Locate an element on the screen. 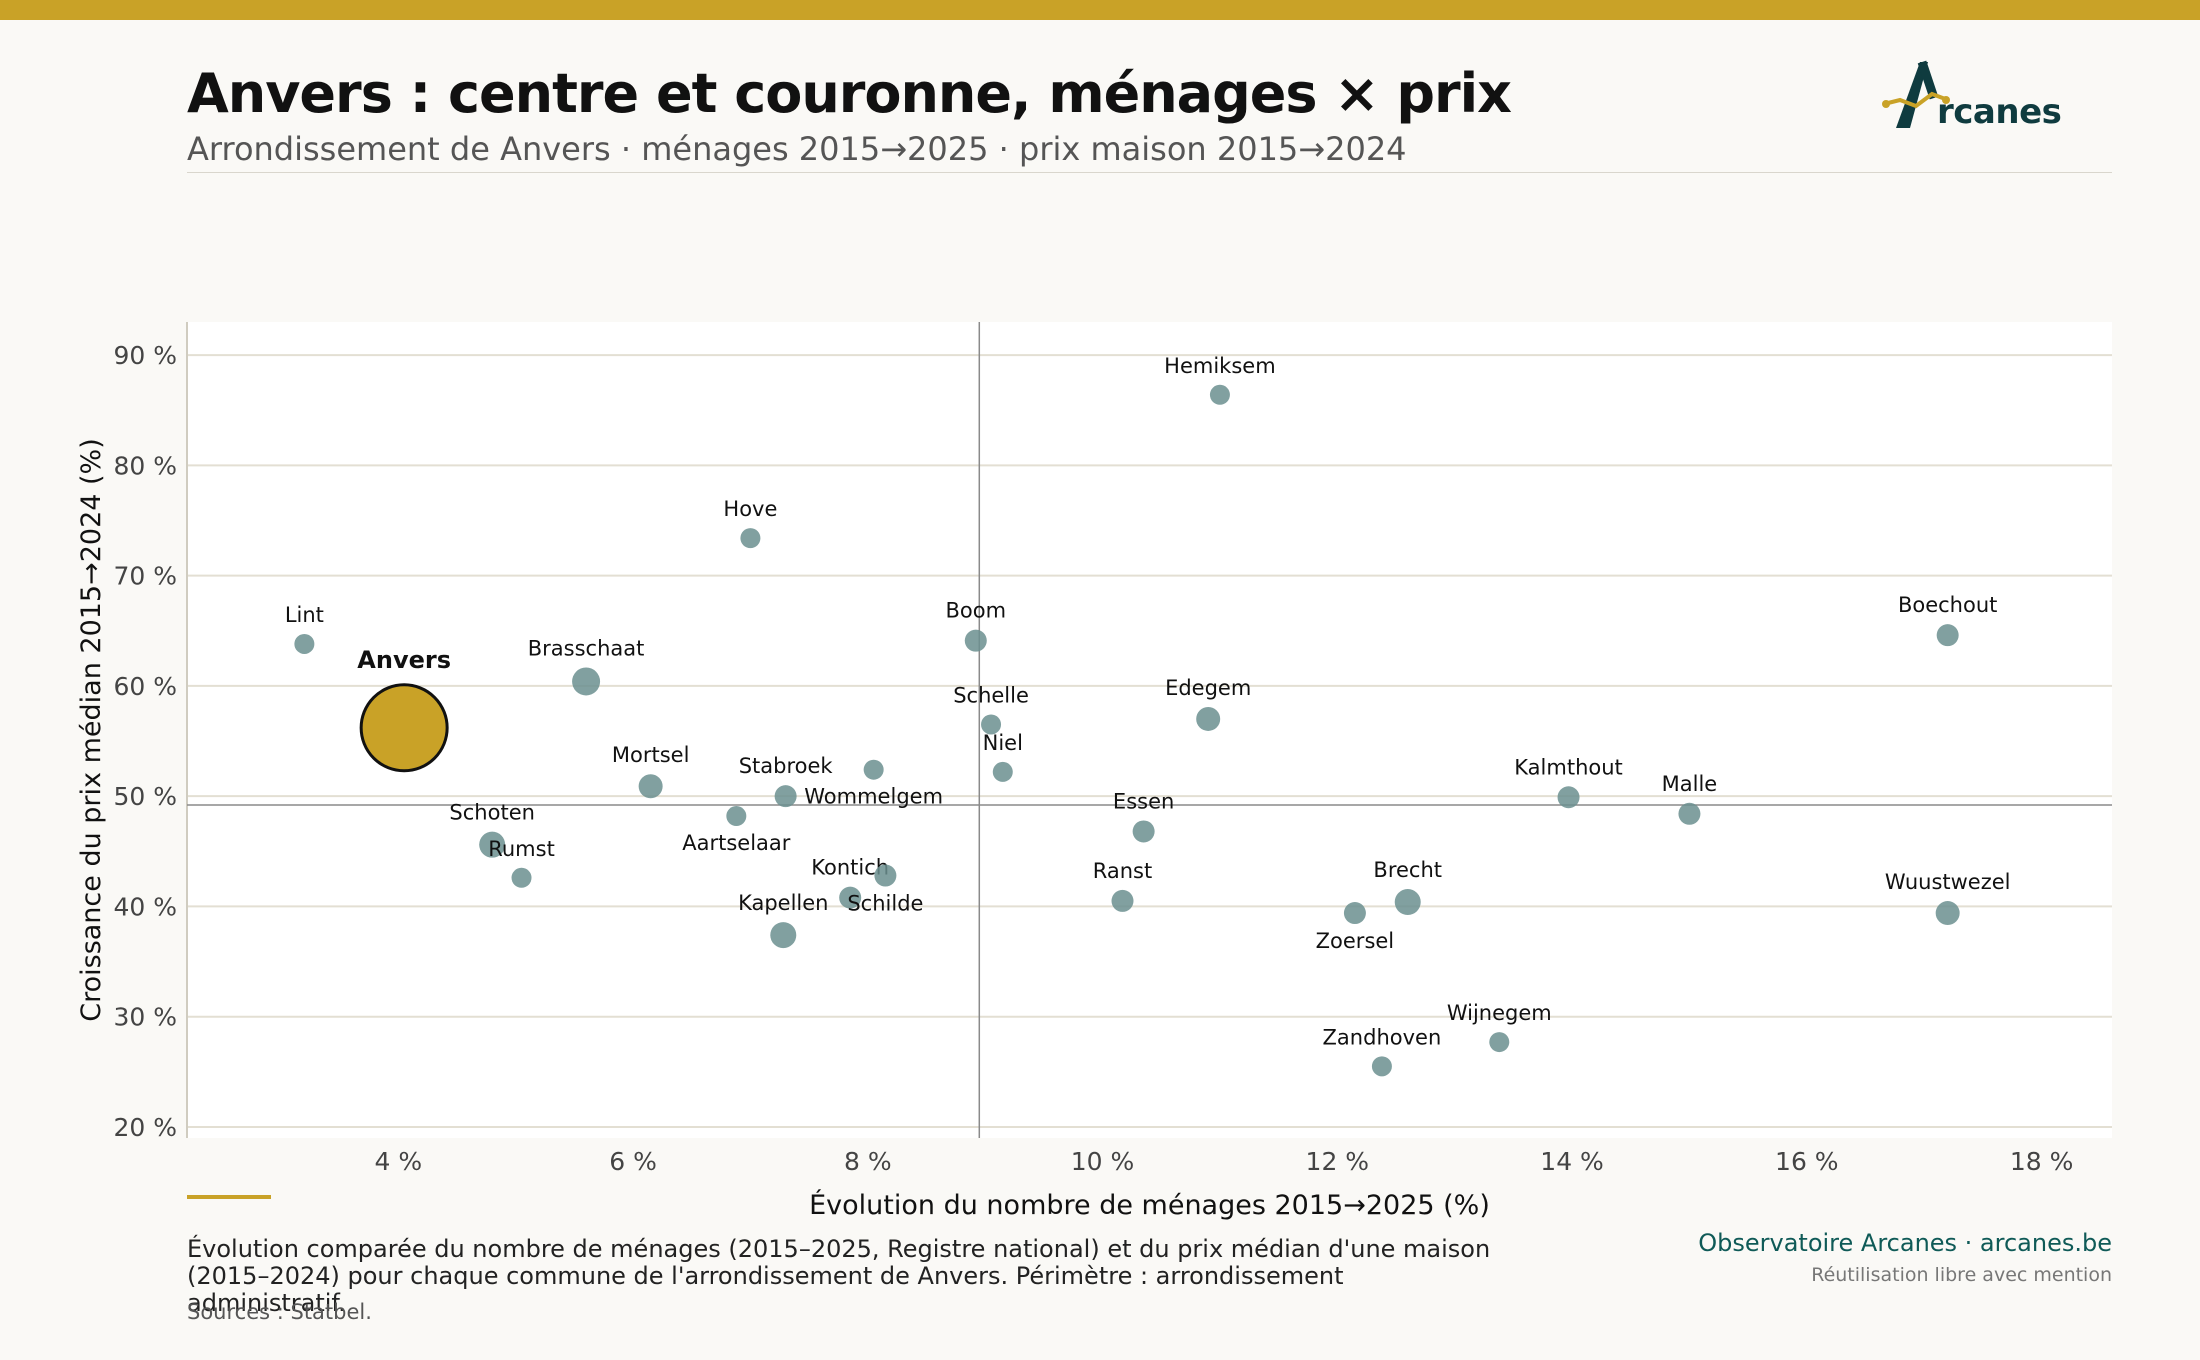 This screenshot has width=2200, height=1360. point-label: Brasschaat is located at coordinates (586, 648).